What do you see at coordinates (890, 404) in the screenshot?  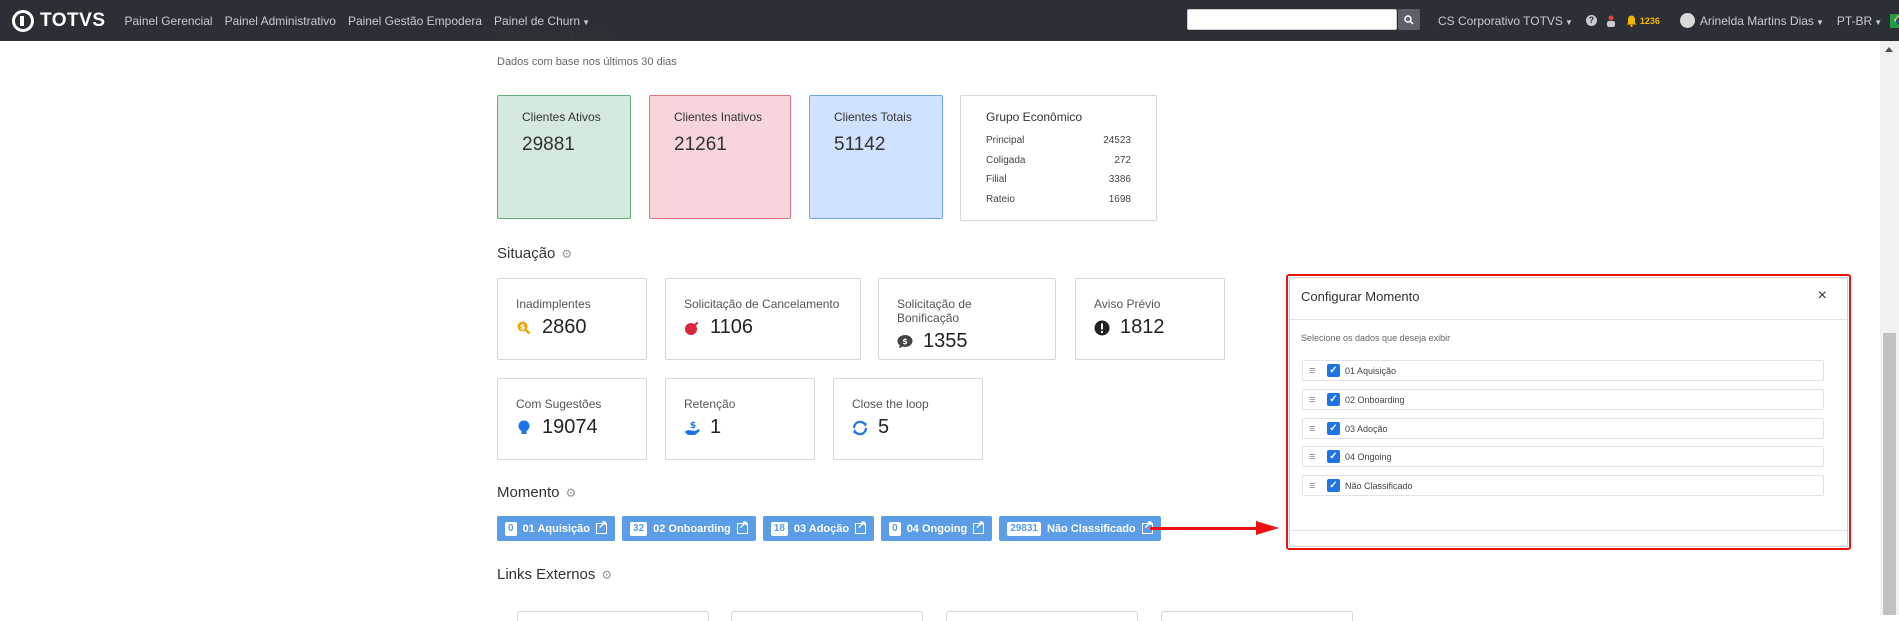 I see `card-label: Close the loop` at bounding box center [890, 404].